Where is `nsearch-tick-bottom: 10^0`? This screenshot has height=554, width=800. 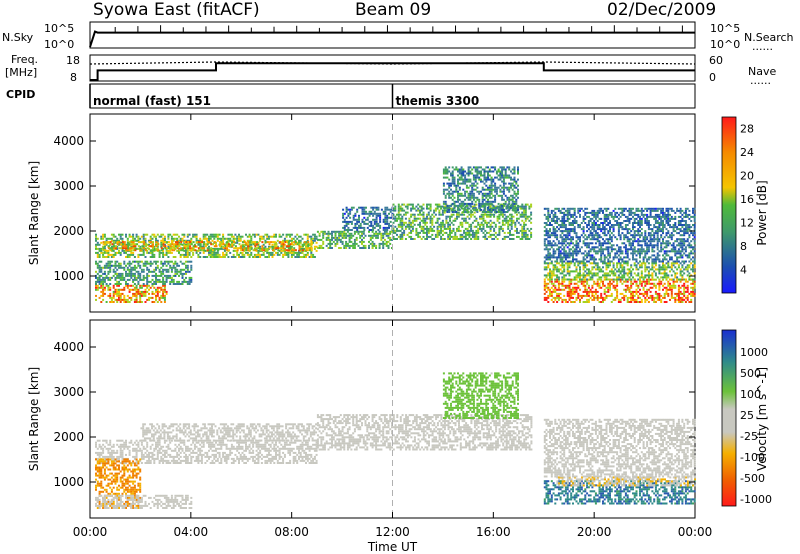
nsearch-tick-bottom: 10^0 is located at coordinates (725, 44).